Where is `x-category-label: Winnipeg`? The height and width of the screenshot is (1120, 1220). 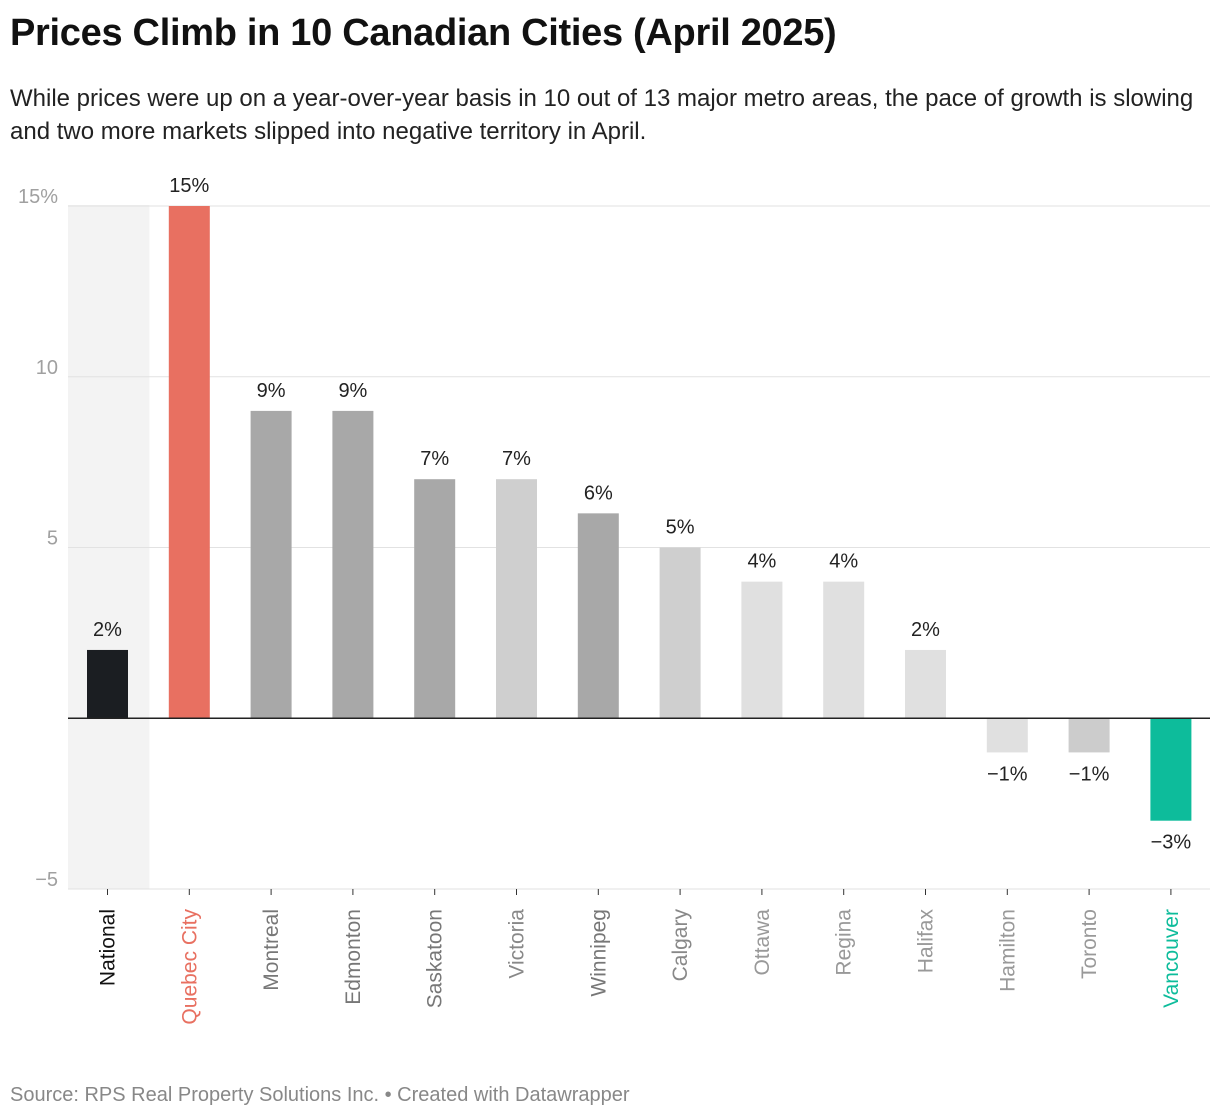 x-category-label: Winnipeg is located at coordinates (598, 953).